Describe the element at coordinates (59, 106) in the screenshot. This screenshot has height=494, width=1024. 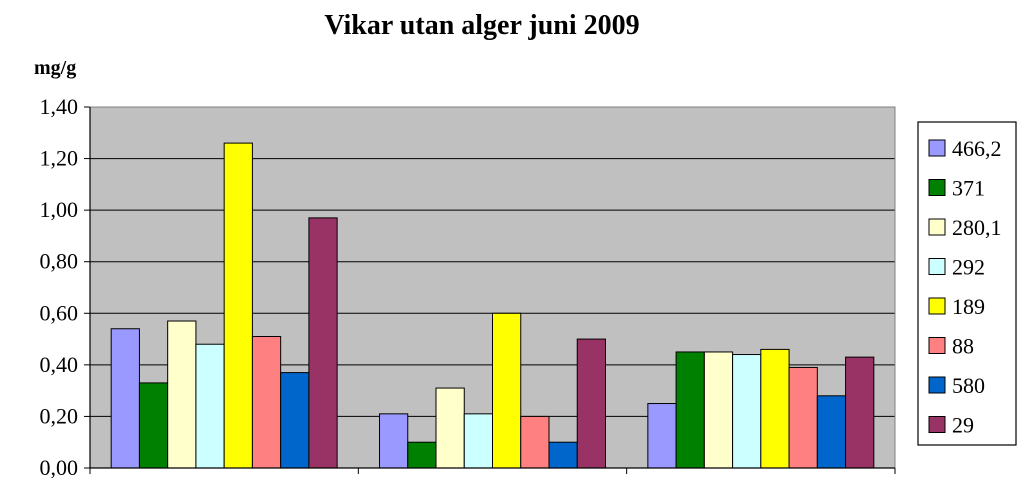
I see `y-tick-label: 1,40` at that location.